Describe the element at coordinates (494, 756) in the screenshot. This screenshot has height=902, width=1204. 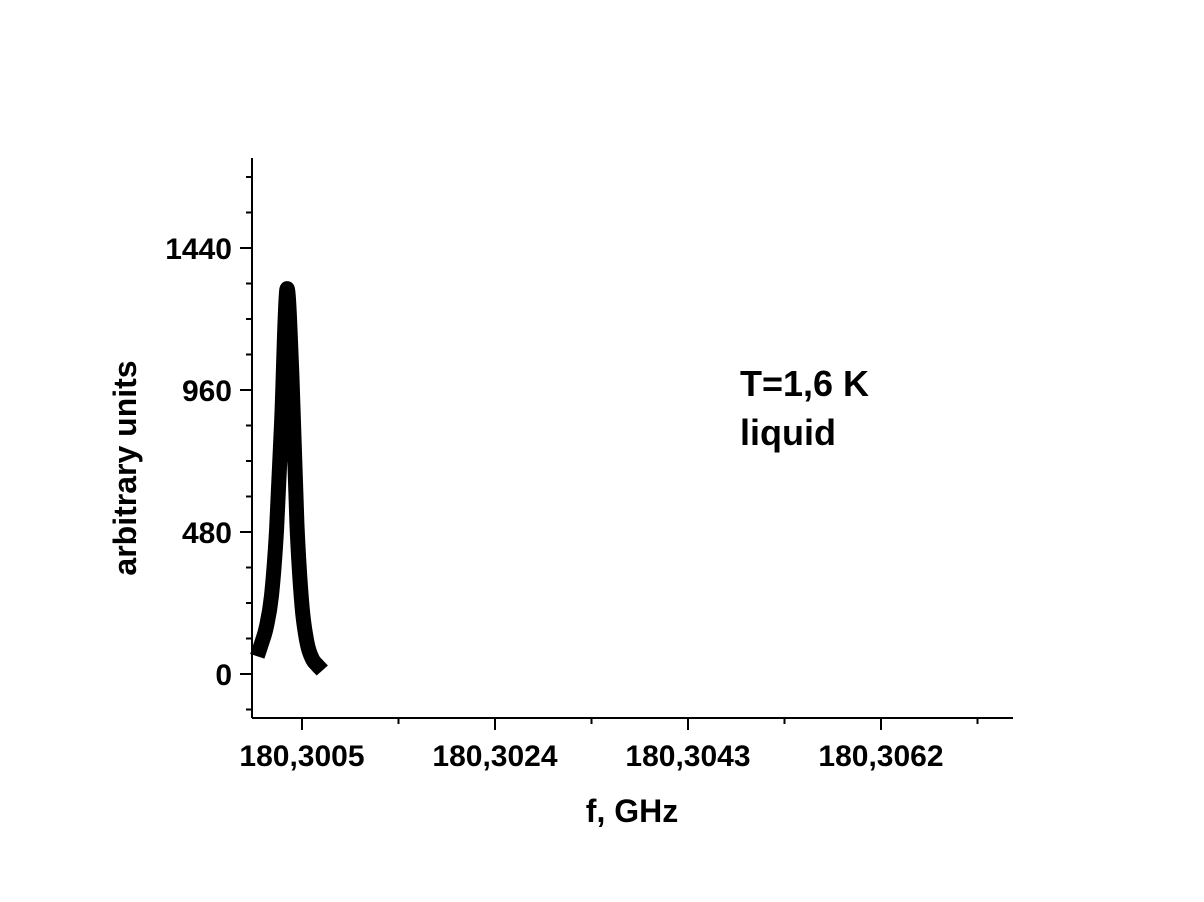
I see `x-tick-label: 180,3024` at that location.